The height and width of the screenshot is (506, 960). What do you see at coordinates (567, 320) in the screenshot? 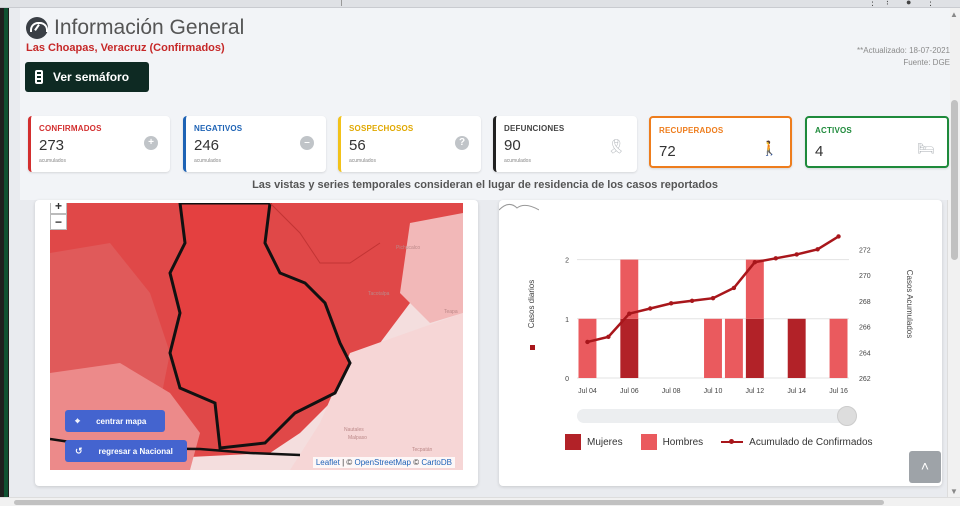
I see `y-left-tick-label: 1` at bounding box center [567, 320].